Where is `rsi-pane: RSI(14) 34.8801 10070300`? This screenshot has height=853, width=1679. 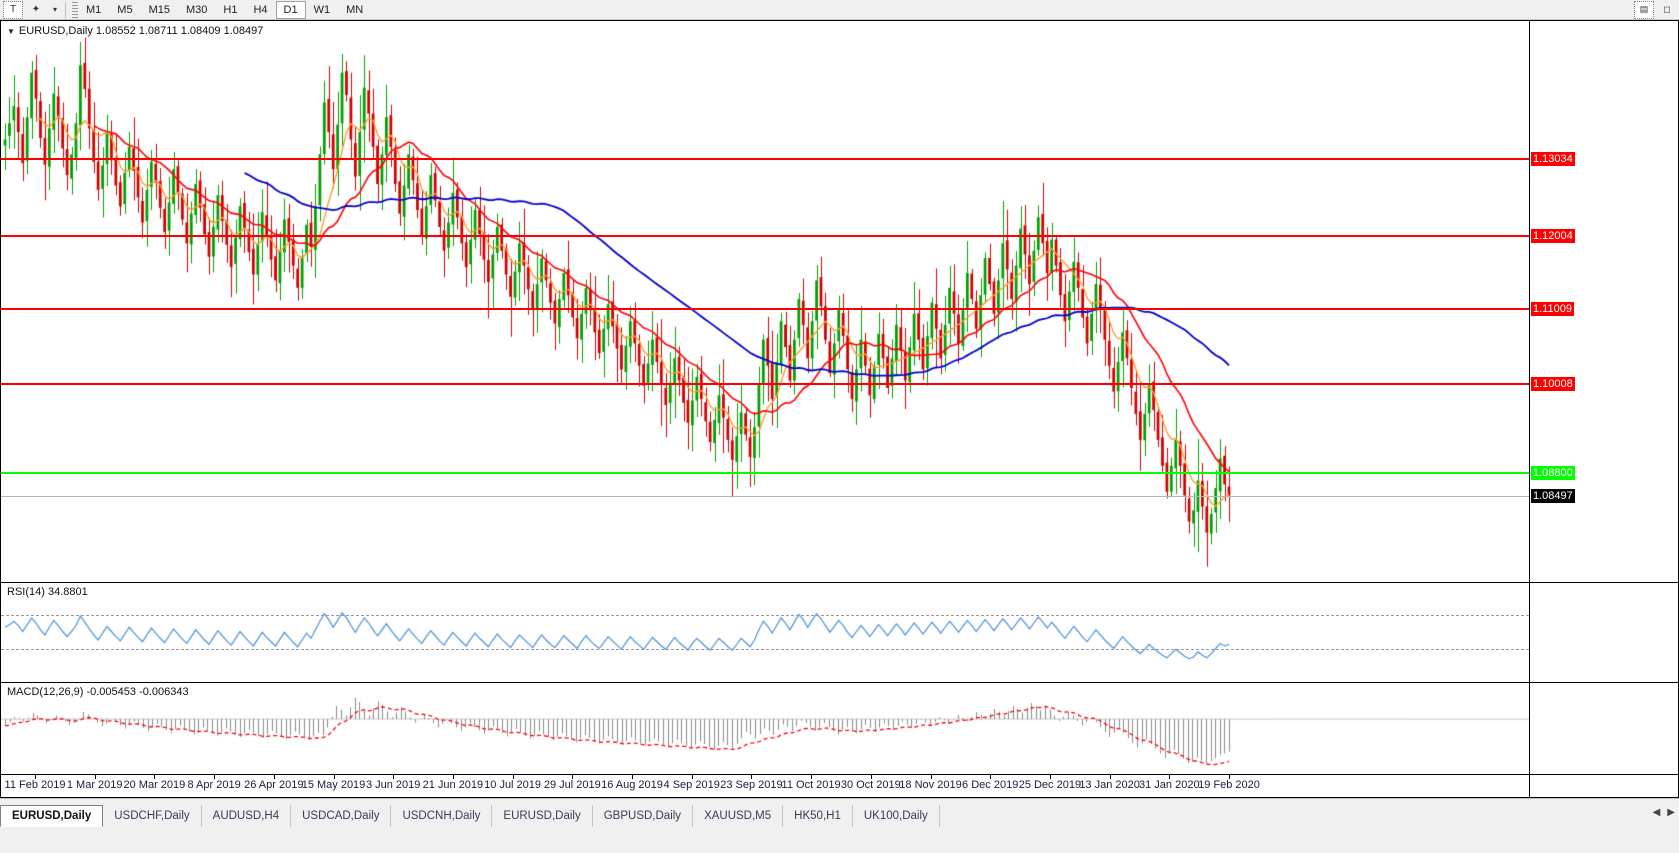
rsi-pane: RSI(14) 34.8801 10070300 is located at coordinates (839, 633).